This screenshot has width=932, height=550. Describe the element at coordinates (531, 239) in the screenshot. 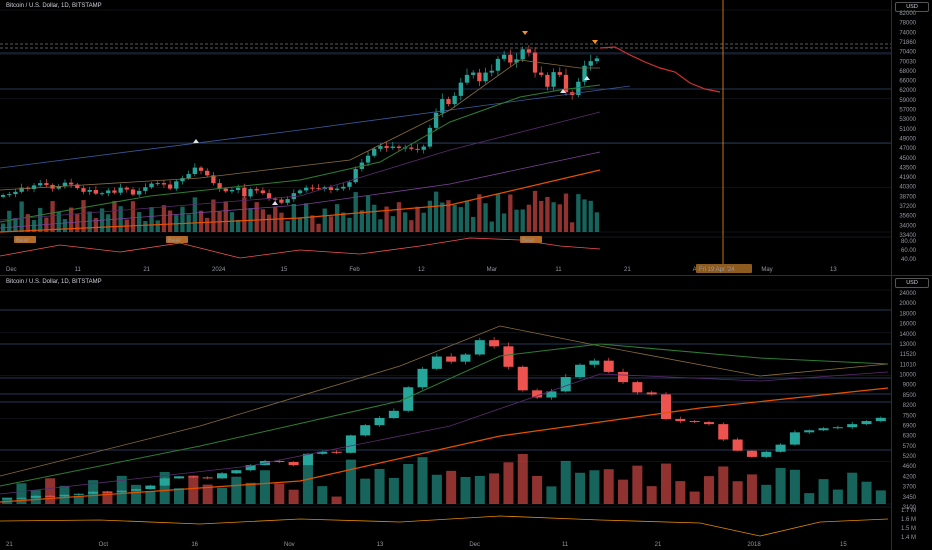

I see `bear-badge` at that location.